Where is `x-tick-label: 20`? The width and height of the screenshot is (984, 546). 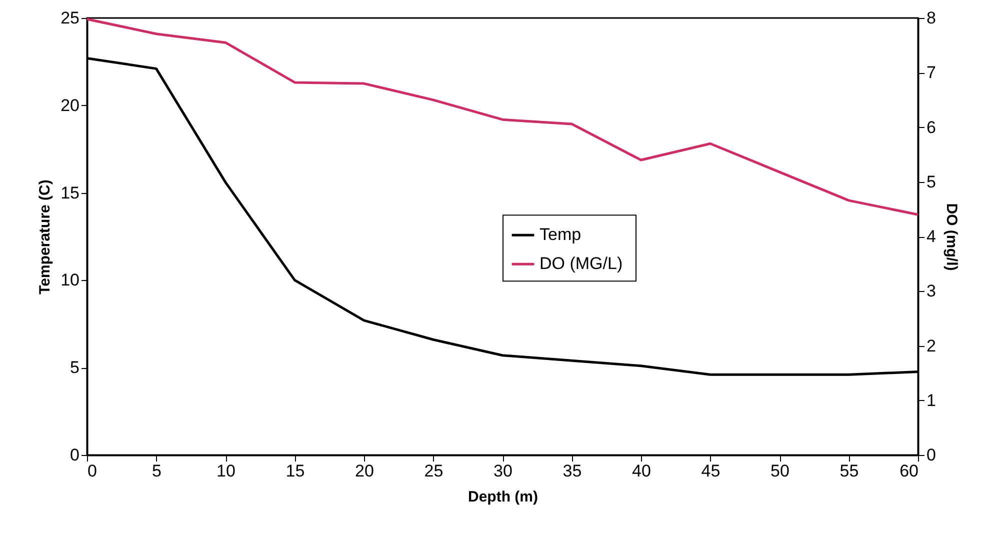 x-tick-label: 20 is located at coordinates (364, 471).